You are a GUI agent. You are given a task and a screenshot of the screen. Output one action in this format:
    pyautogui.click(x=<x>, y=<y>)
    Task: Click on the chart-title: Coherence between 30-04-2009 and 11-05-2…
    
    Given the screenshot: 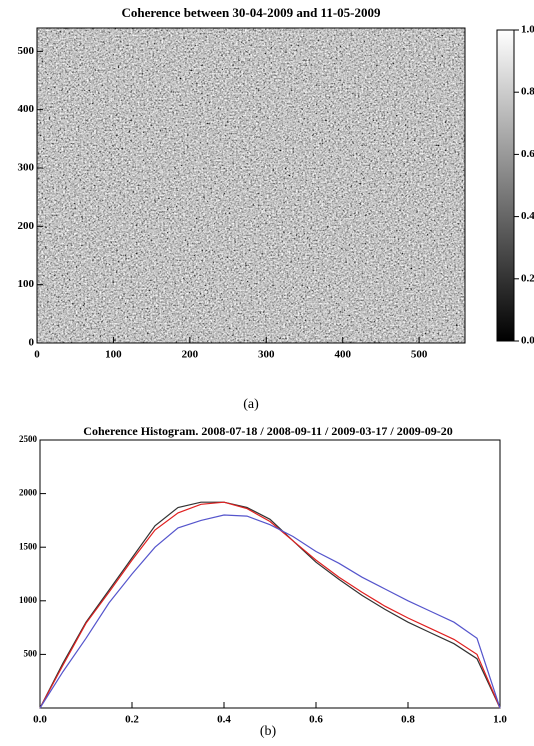 What is the action you would take?
    pyautogui.click(x=251, y=12)
    